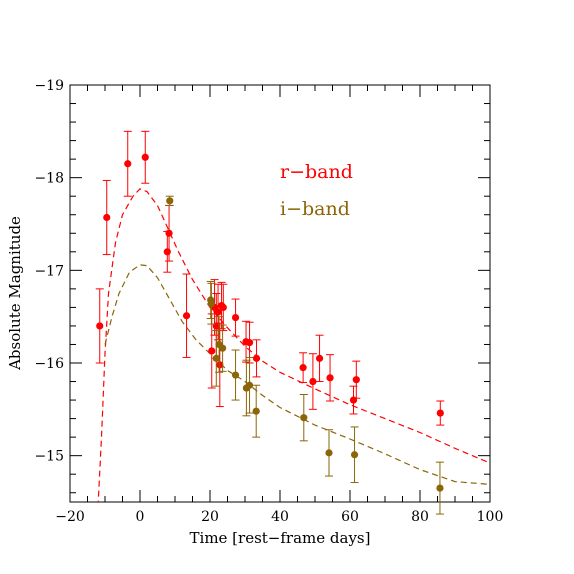 The image size is (574, 574). I want to click on x-tick-label: 0, so click(140, 517).